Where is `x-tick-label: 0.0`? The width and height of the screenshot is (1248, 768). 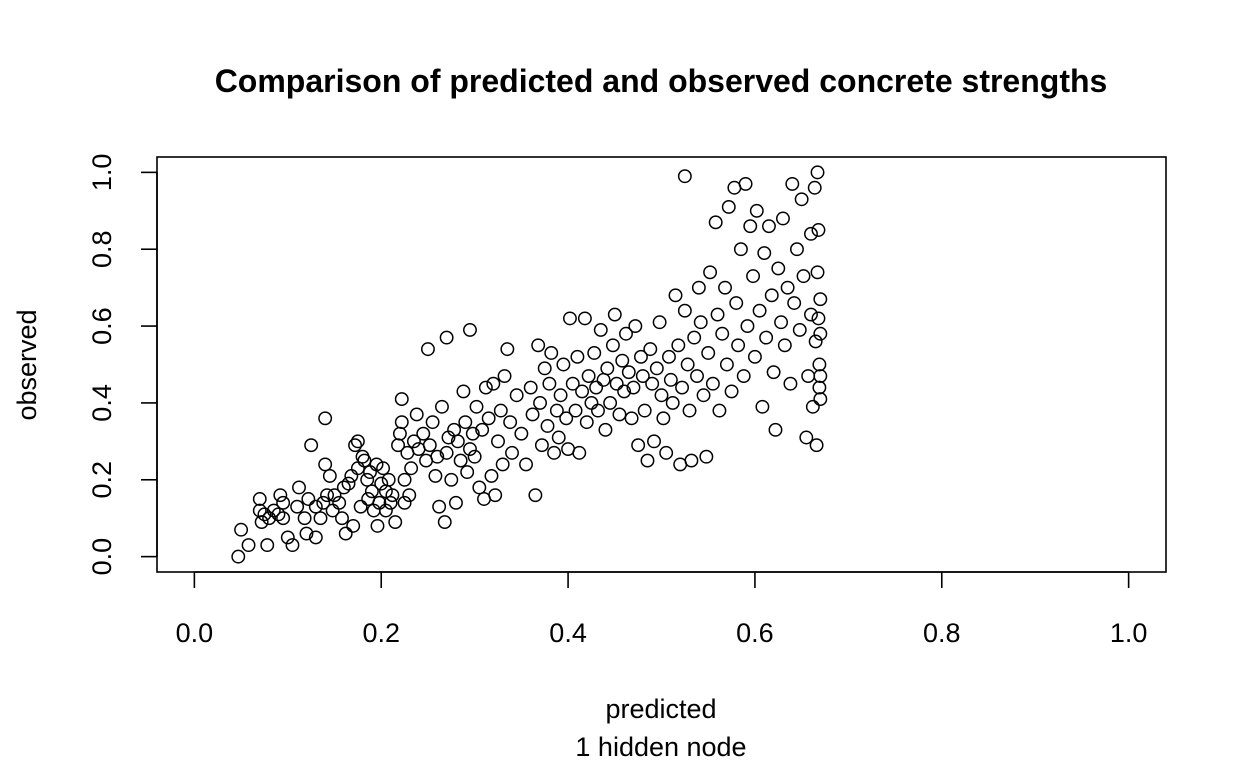 x-tick-label: 0.0 is located at coordinates (195, 633).